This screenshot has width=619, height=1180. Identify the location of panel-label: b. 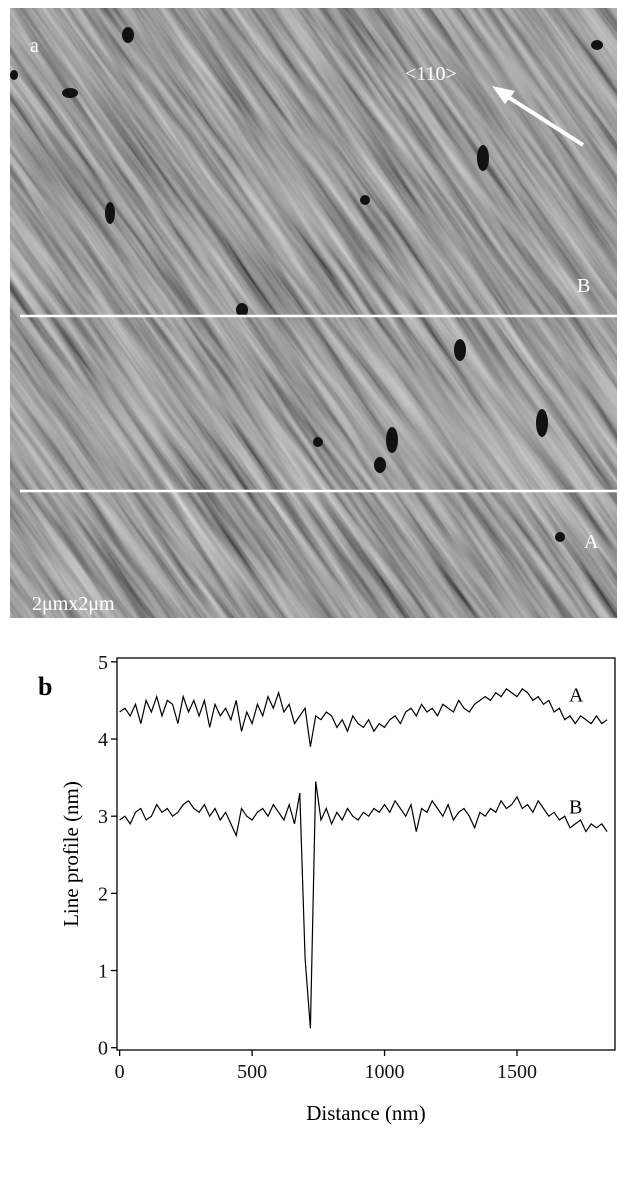
(45, 686).